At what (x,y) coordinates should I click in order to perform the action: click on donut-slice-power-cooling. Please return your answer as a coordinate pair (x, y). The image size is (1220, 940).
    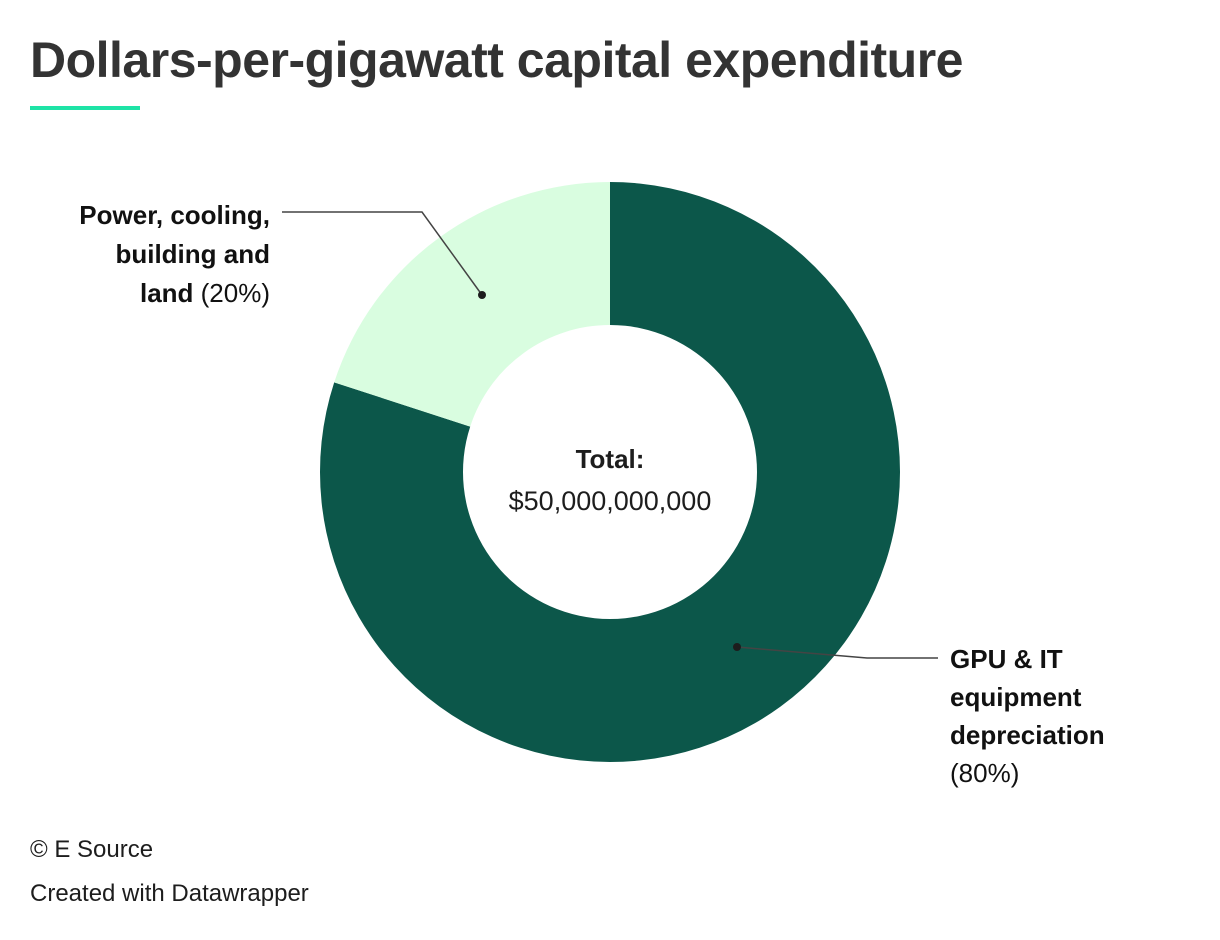
    Looking at the image, I should click on (472, 304).